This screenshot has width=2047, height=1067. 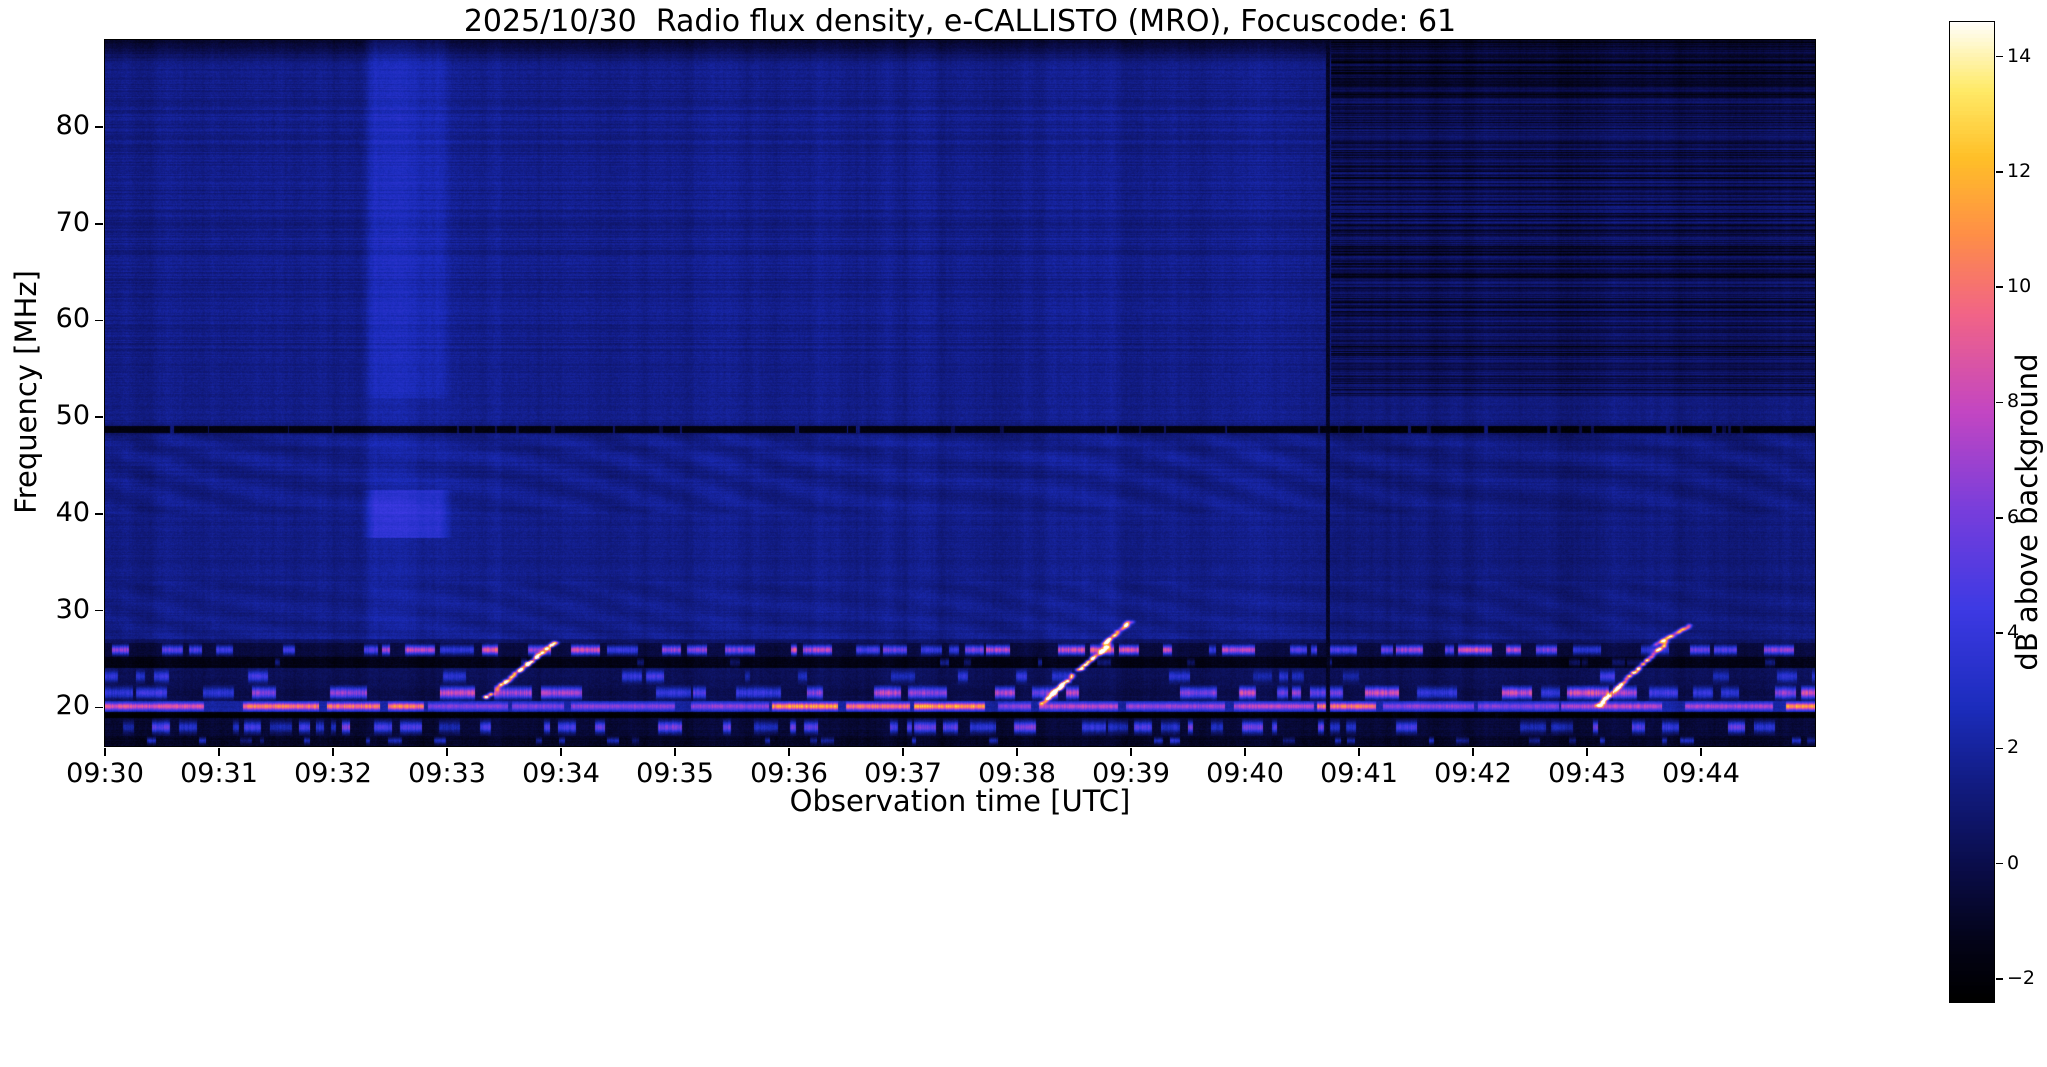 I want to click on colorbar-tick-label: 6, so click(x=2013, y=516).